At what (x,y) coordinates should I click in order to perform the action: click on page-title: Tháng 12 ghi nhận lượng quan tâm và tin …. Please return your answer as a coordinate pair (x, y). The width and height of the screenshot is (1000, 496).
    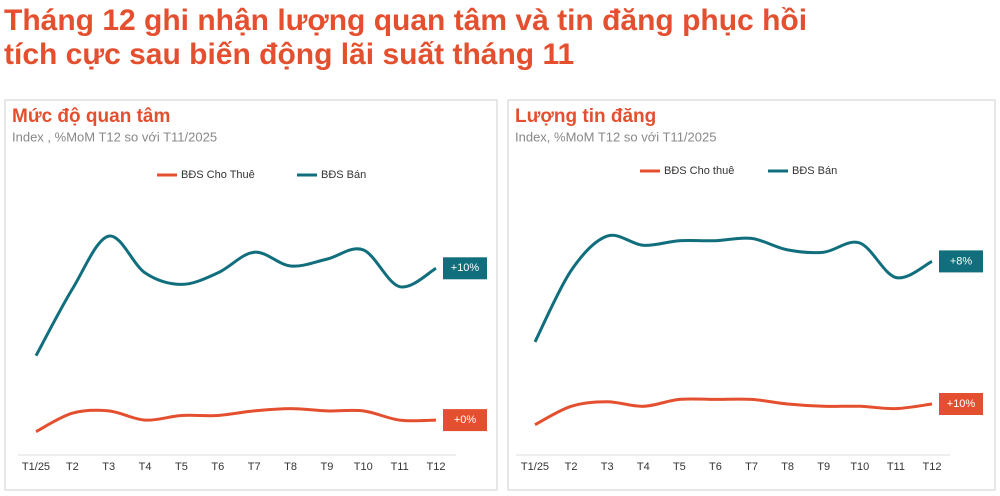
    Looking at the image, I should click on (405, 20).